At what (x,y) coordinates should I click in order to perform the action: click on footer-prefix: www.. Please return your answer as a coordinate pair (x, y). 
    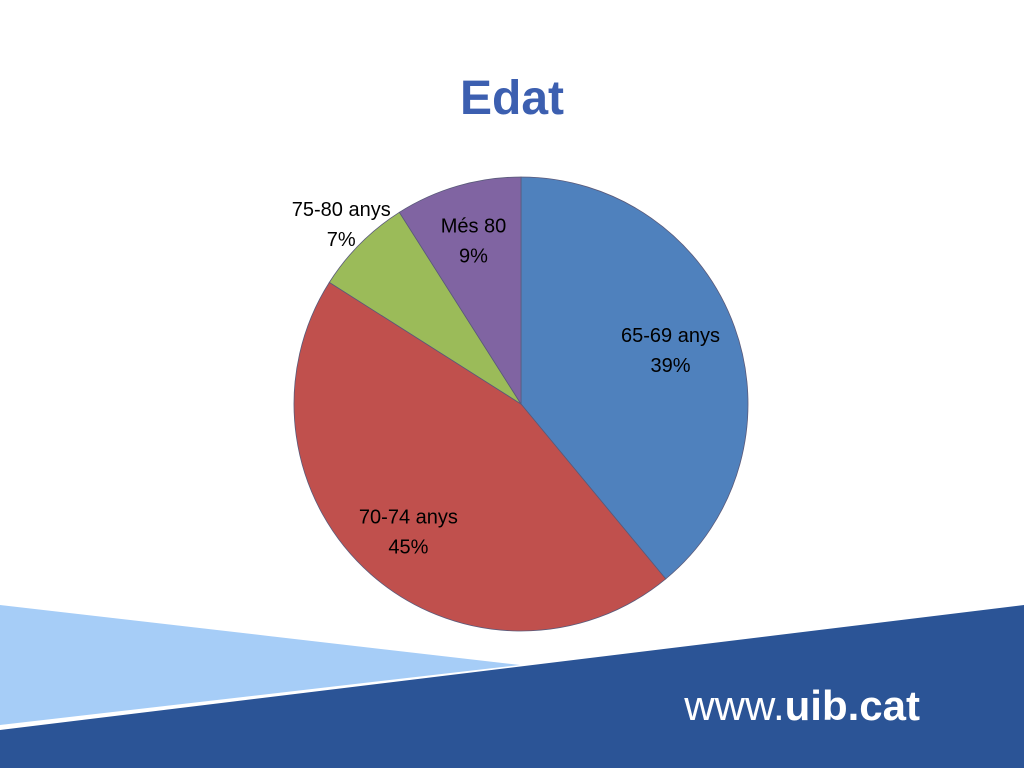
    Looking at the image, I should click on (733, 705).